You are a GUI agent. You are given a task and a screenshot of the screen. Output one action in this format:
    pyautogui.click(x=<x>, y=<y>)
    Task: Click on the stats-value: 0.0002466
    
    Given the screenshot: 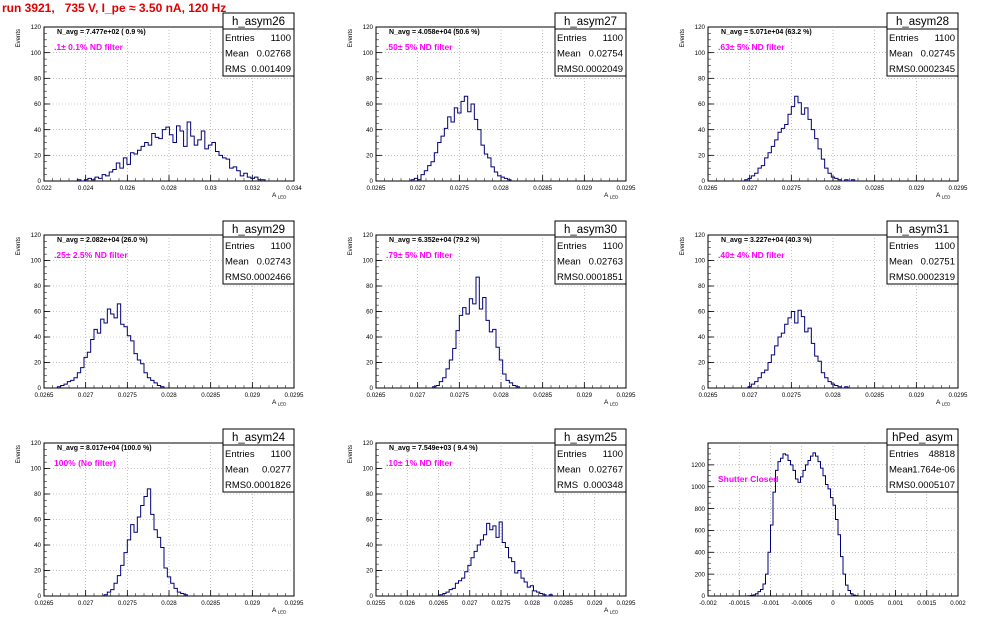 What is the action you would take?
    pyautogui.click(x=268, y=277)
    